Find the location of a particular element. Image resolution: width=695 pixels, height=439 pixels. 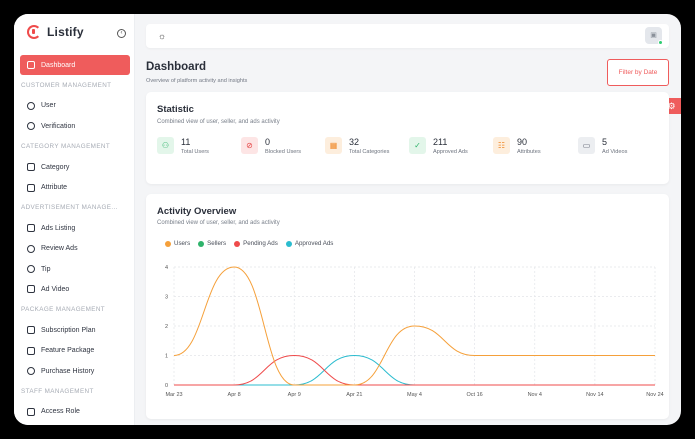

stat-label: Blocked Users is located at coordinates (283, 152).